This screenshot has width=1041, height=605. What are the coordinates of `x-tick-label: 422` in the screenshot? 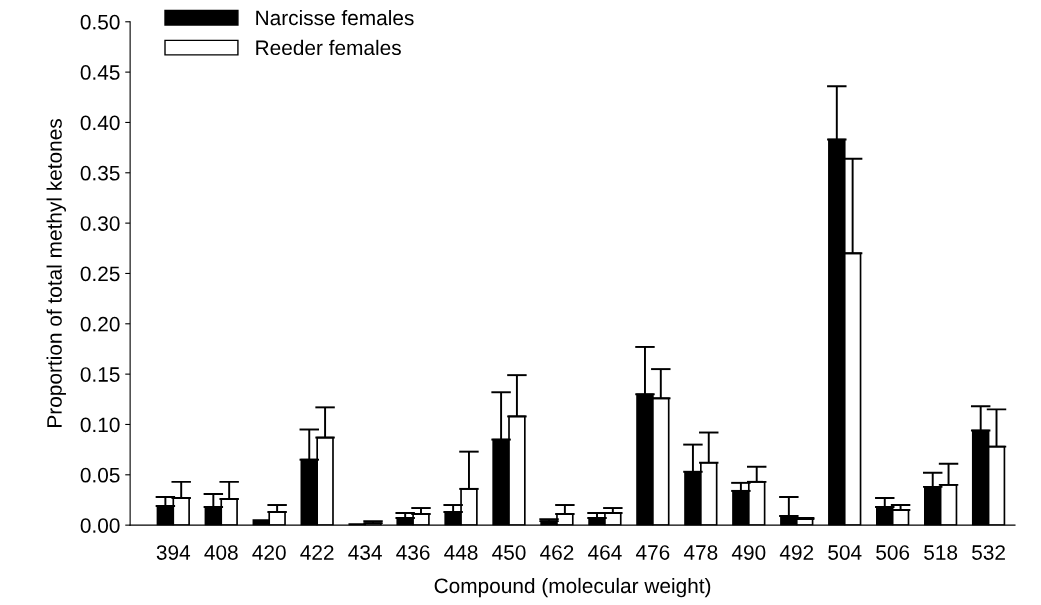 It's located at (317, 552).